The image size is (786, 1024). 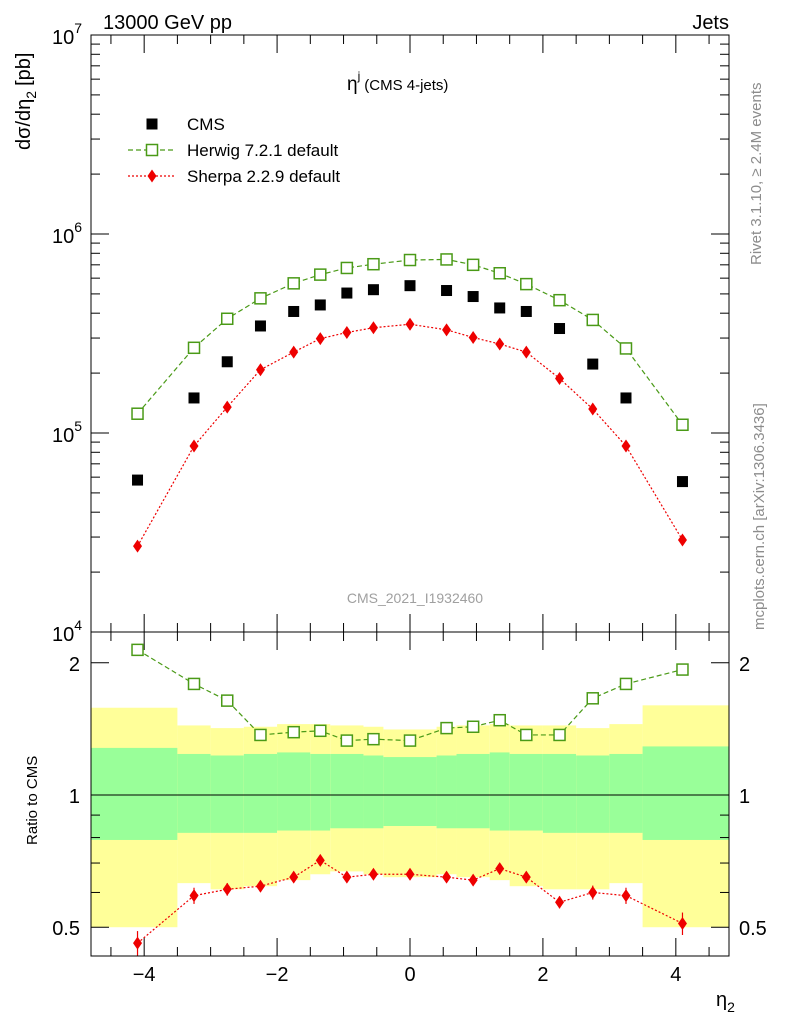 I want to click on legend-entry-label: Herwig 7.2.1 default, so click(x=262, y=150).